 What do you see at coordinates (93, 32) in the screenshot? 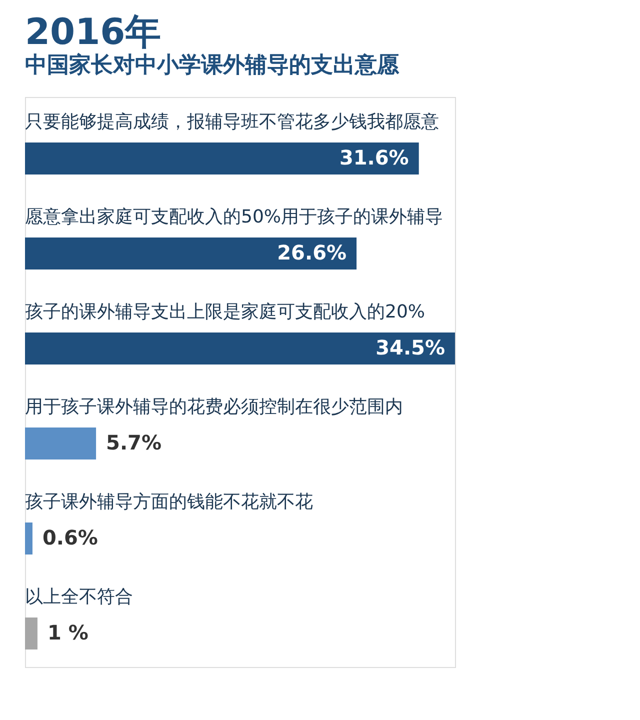
I see `chart-title: 2016年` at bounding box center [93, 32].